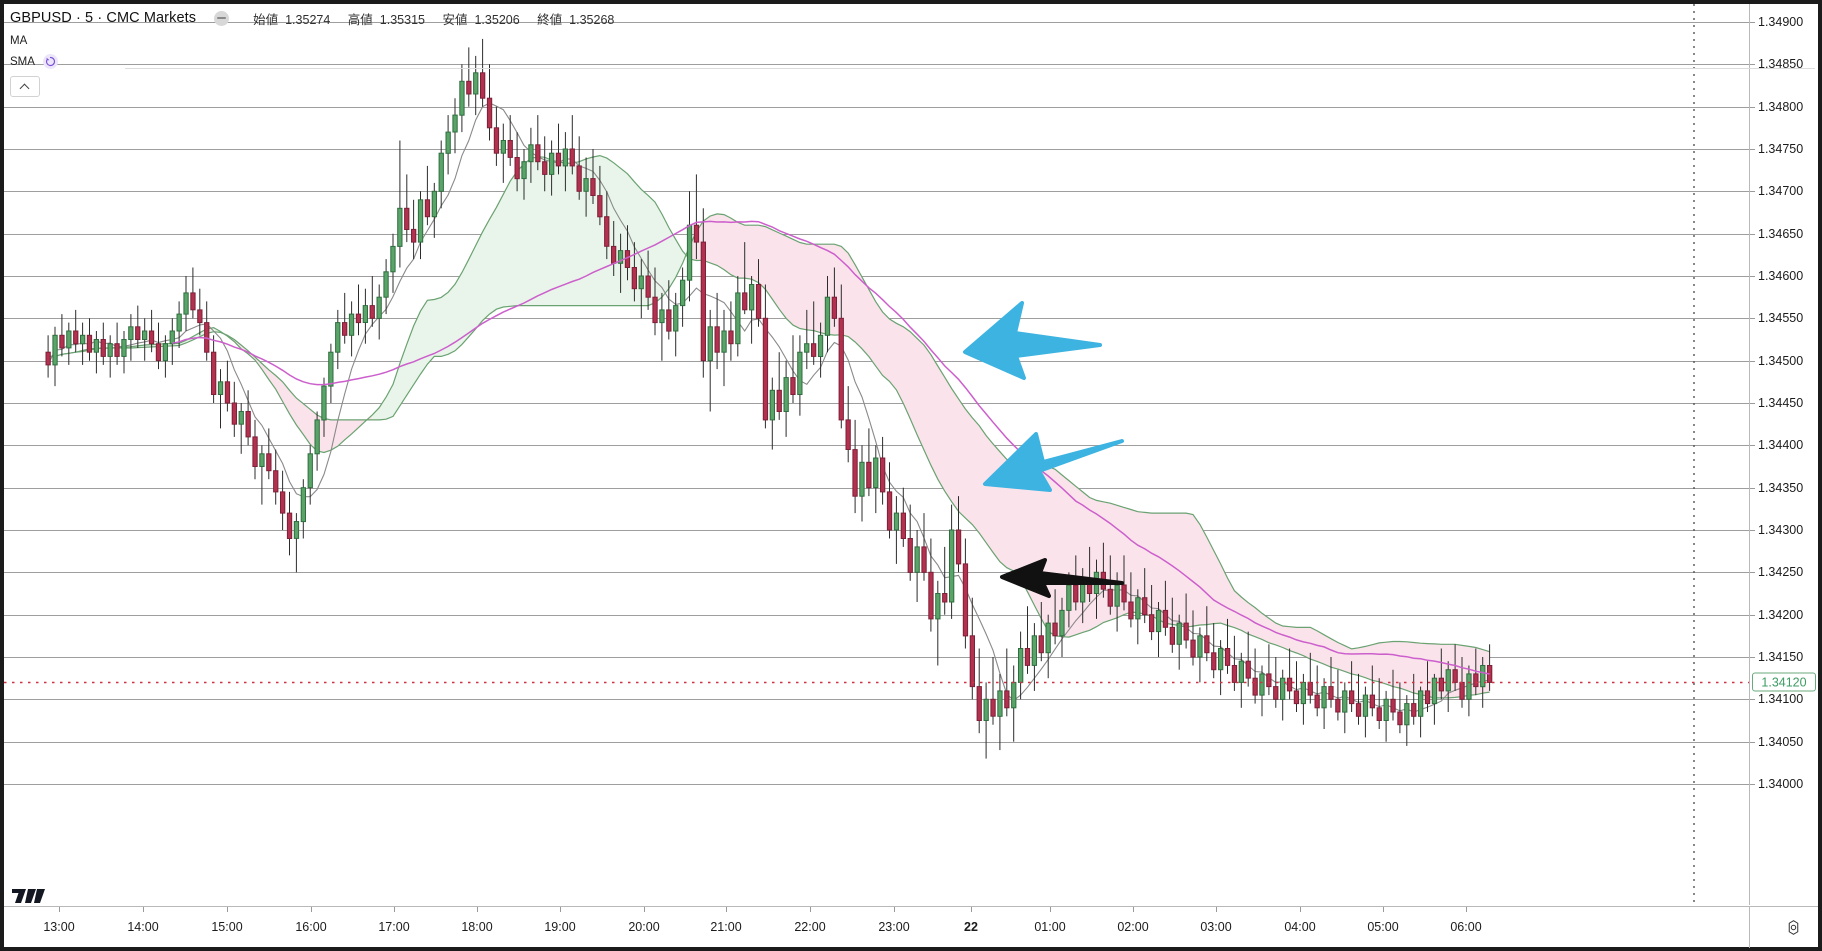 This screenshot has width=1822, height=951. I want to click on price-axis-label: 1.34900, so click(1781, 22).